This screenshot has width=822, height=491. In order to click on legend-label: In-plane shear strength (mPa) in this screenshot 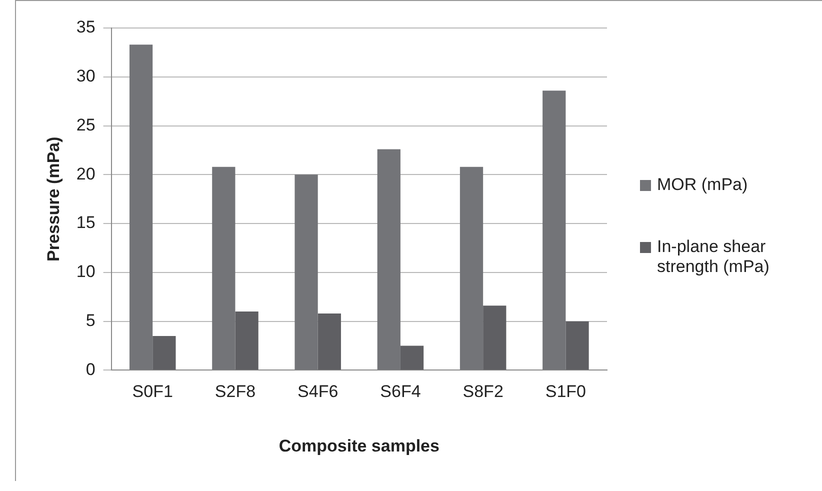, I will do `click(713, 257)`.